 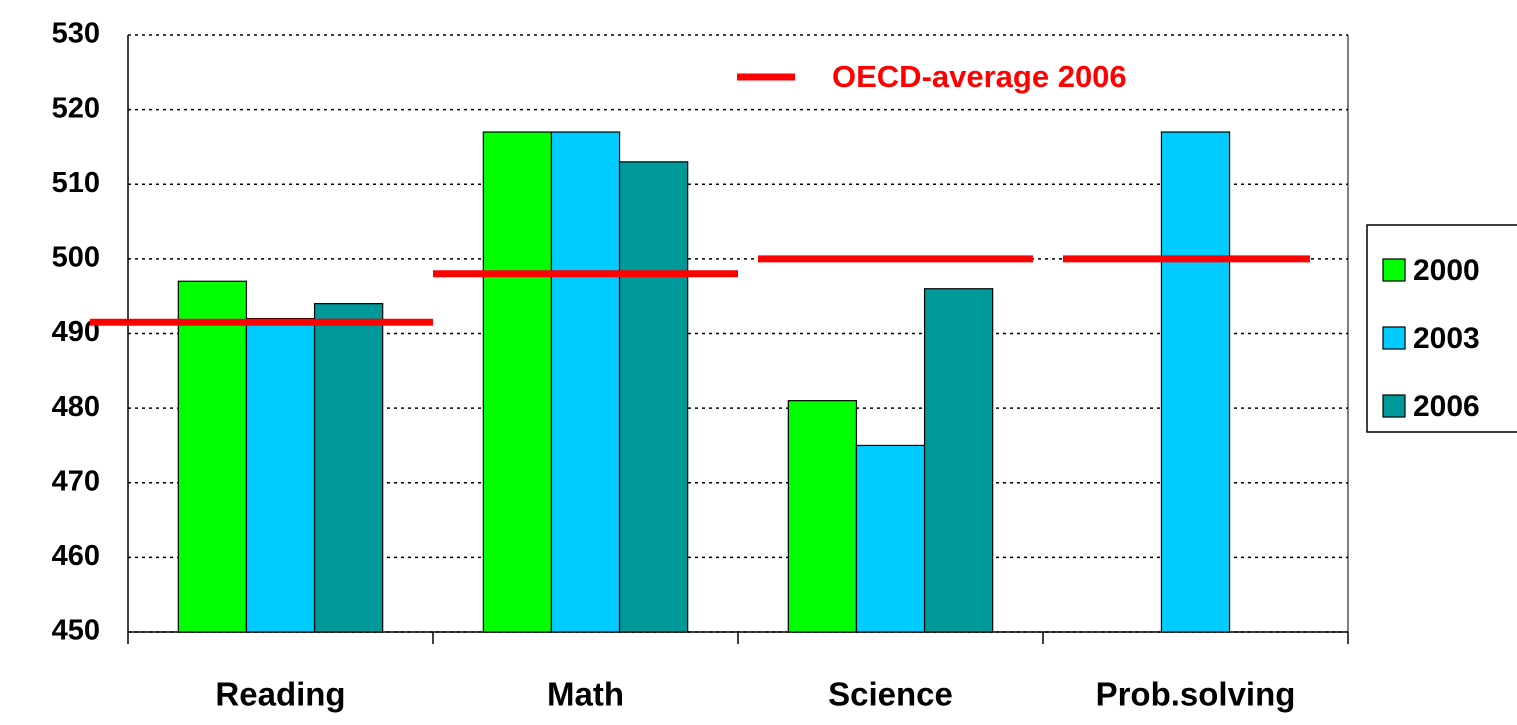 What do you see at coordinates (76, 481) in the screenshot?
I see `y-tick-label: 470` at bounding box center [76, 481].